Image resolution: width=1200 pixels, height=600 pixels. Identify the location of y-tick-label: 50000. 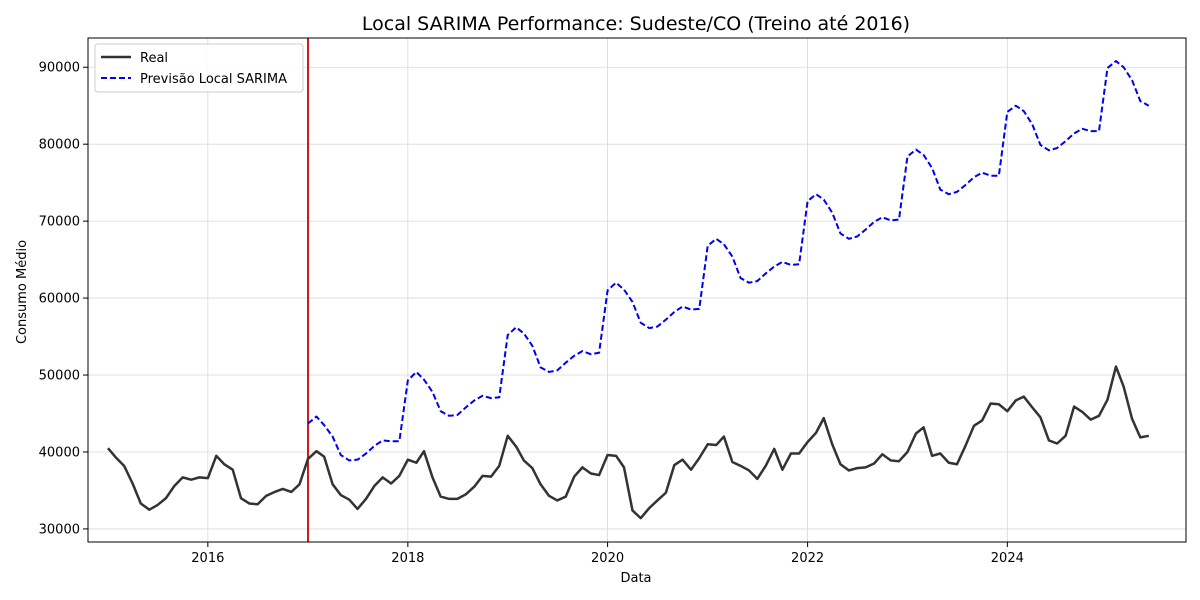
(59, 376).